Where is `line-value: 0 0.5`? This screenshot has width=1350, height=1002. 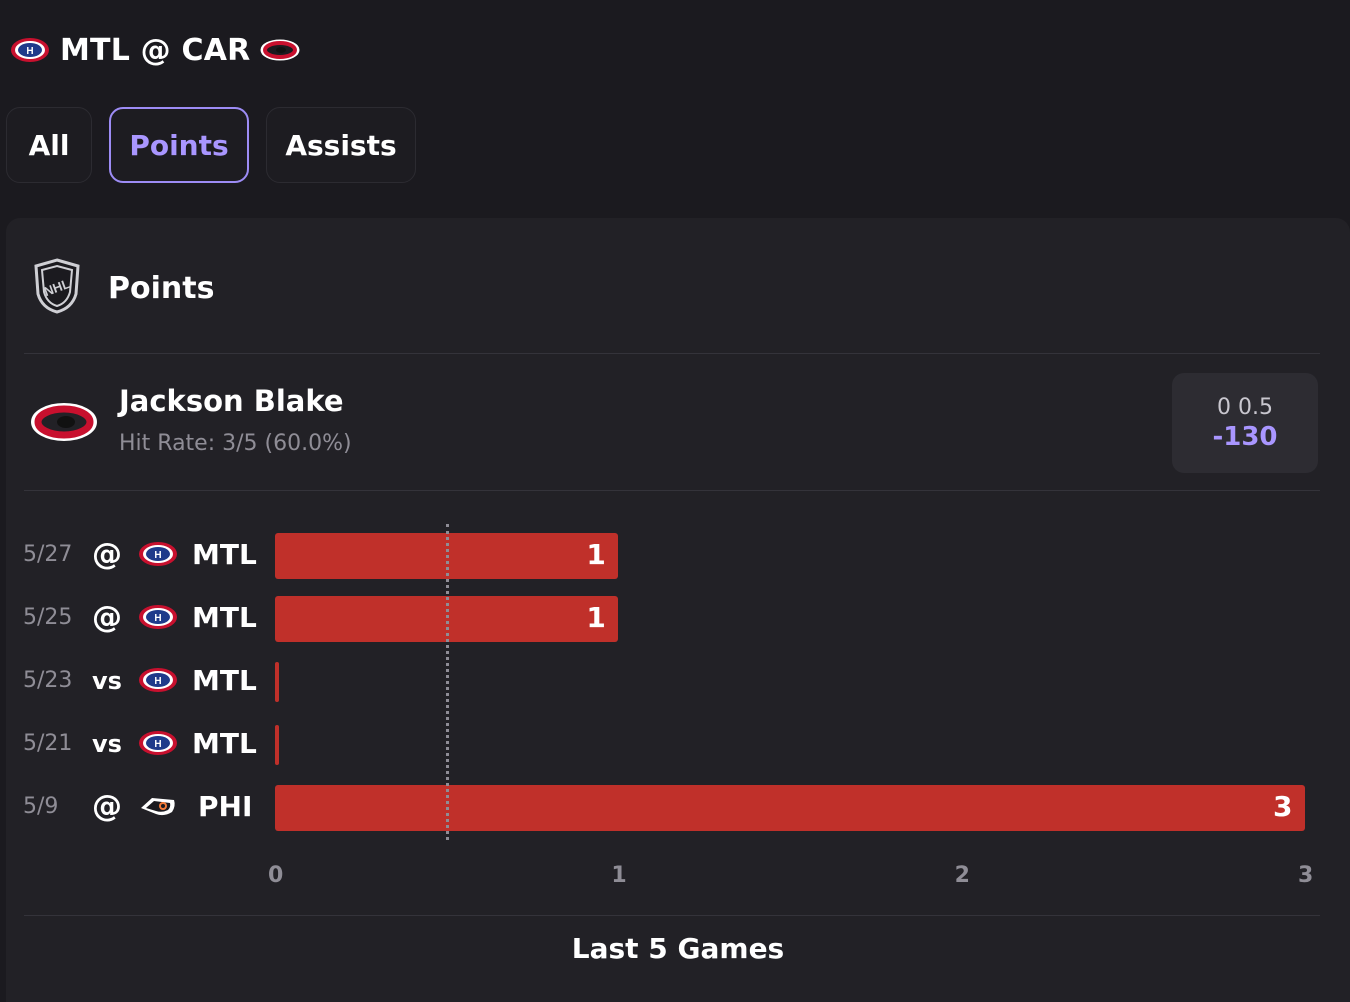 line-value: 0 0.5 is located at coordinates (1245, 407).